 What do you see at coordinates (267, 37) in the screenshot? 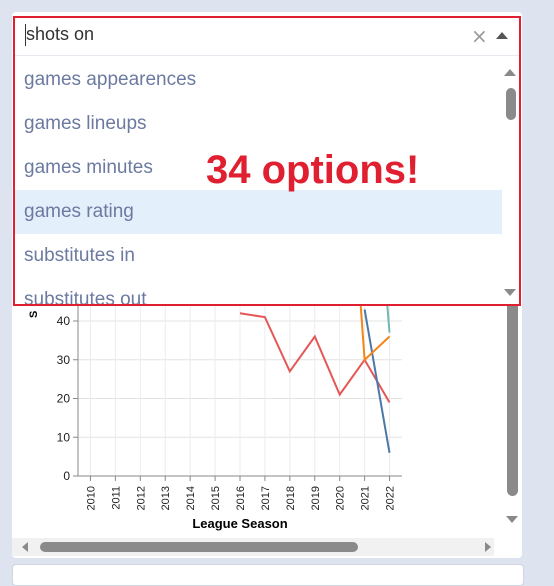
I see `select-control: shots on ×` at bounding box center [267, 37].